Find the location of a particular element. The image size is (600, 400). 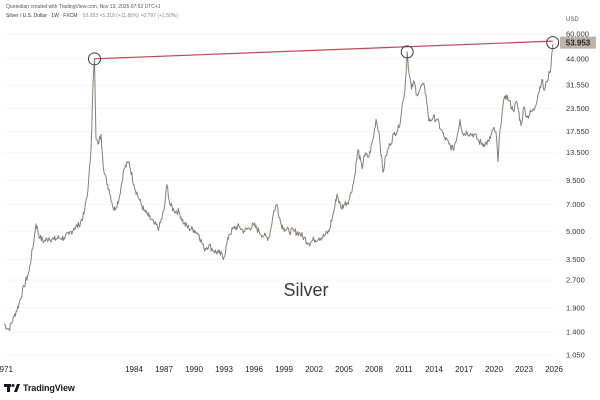

x-tick-label: 2005 is located at coordinates (344, 369).